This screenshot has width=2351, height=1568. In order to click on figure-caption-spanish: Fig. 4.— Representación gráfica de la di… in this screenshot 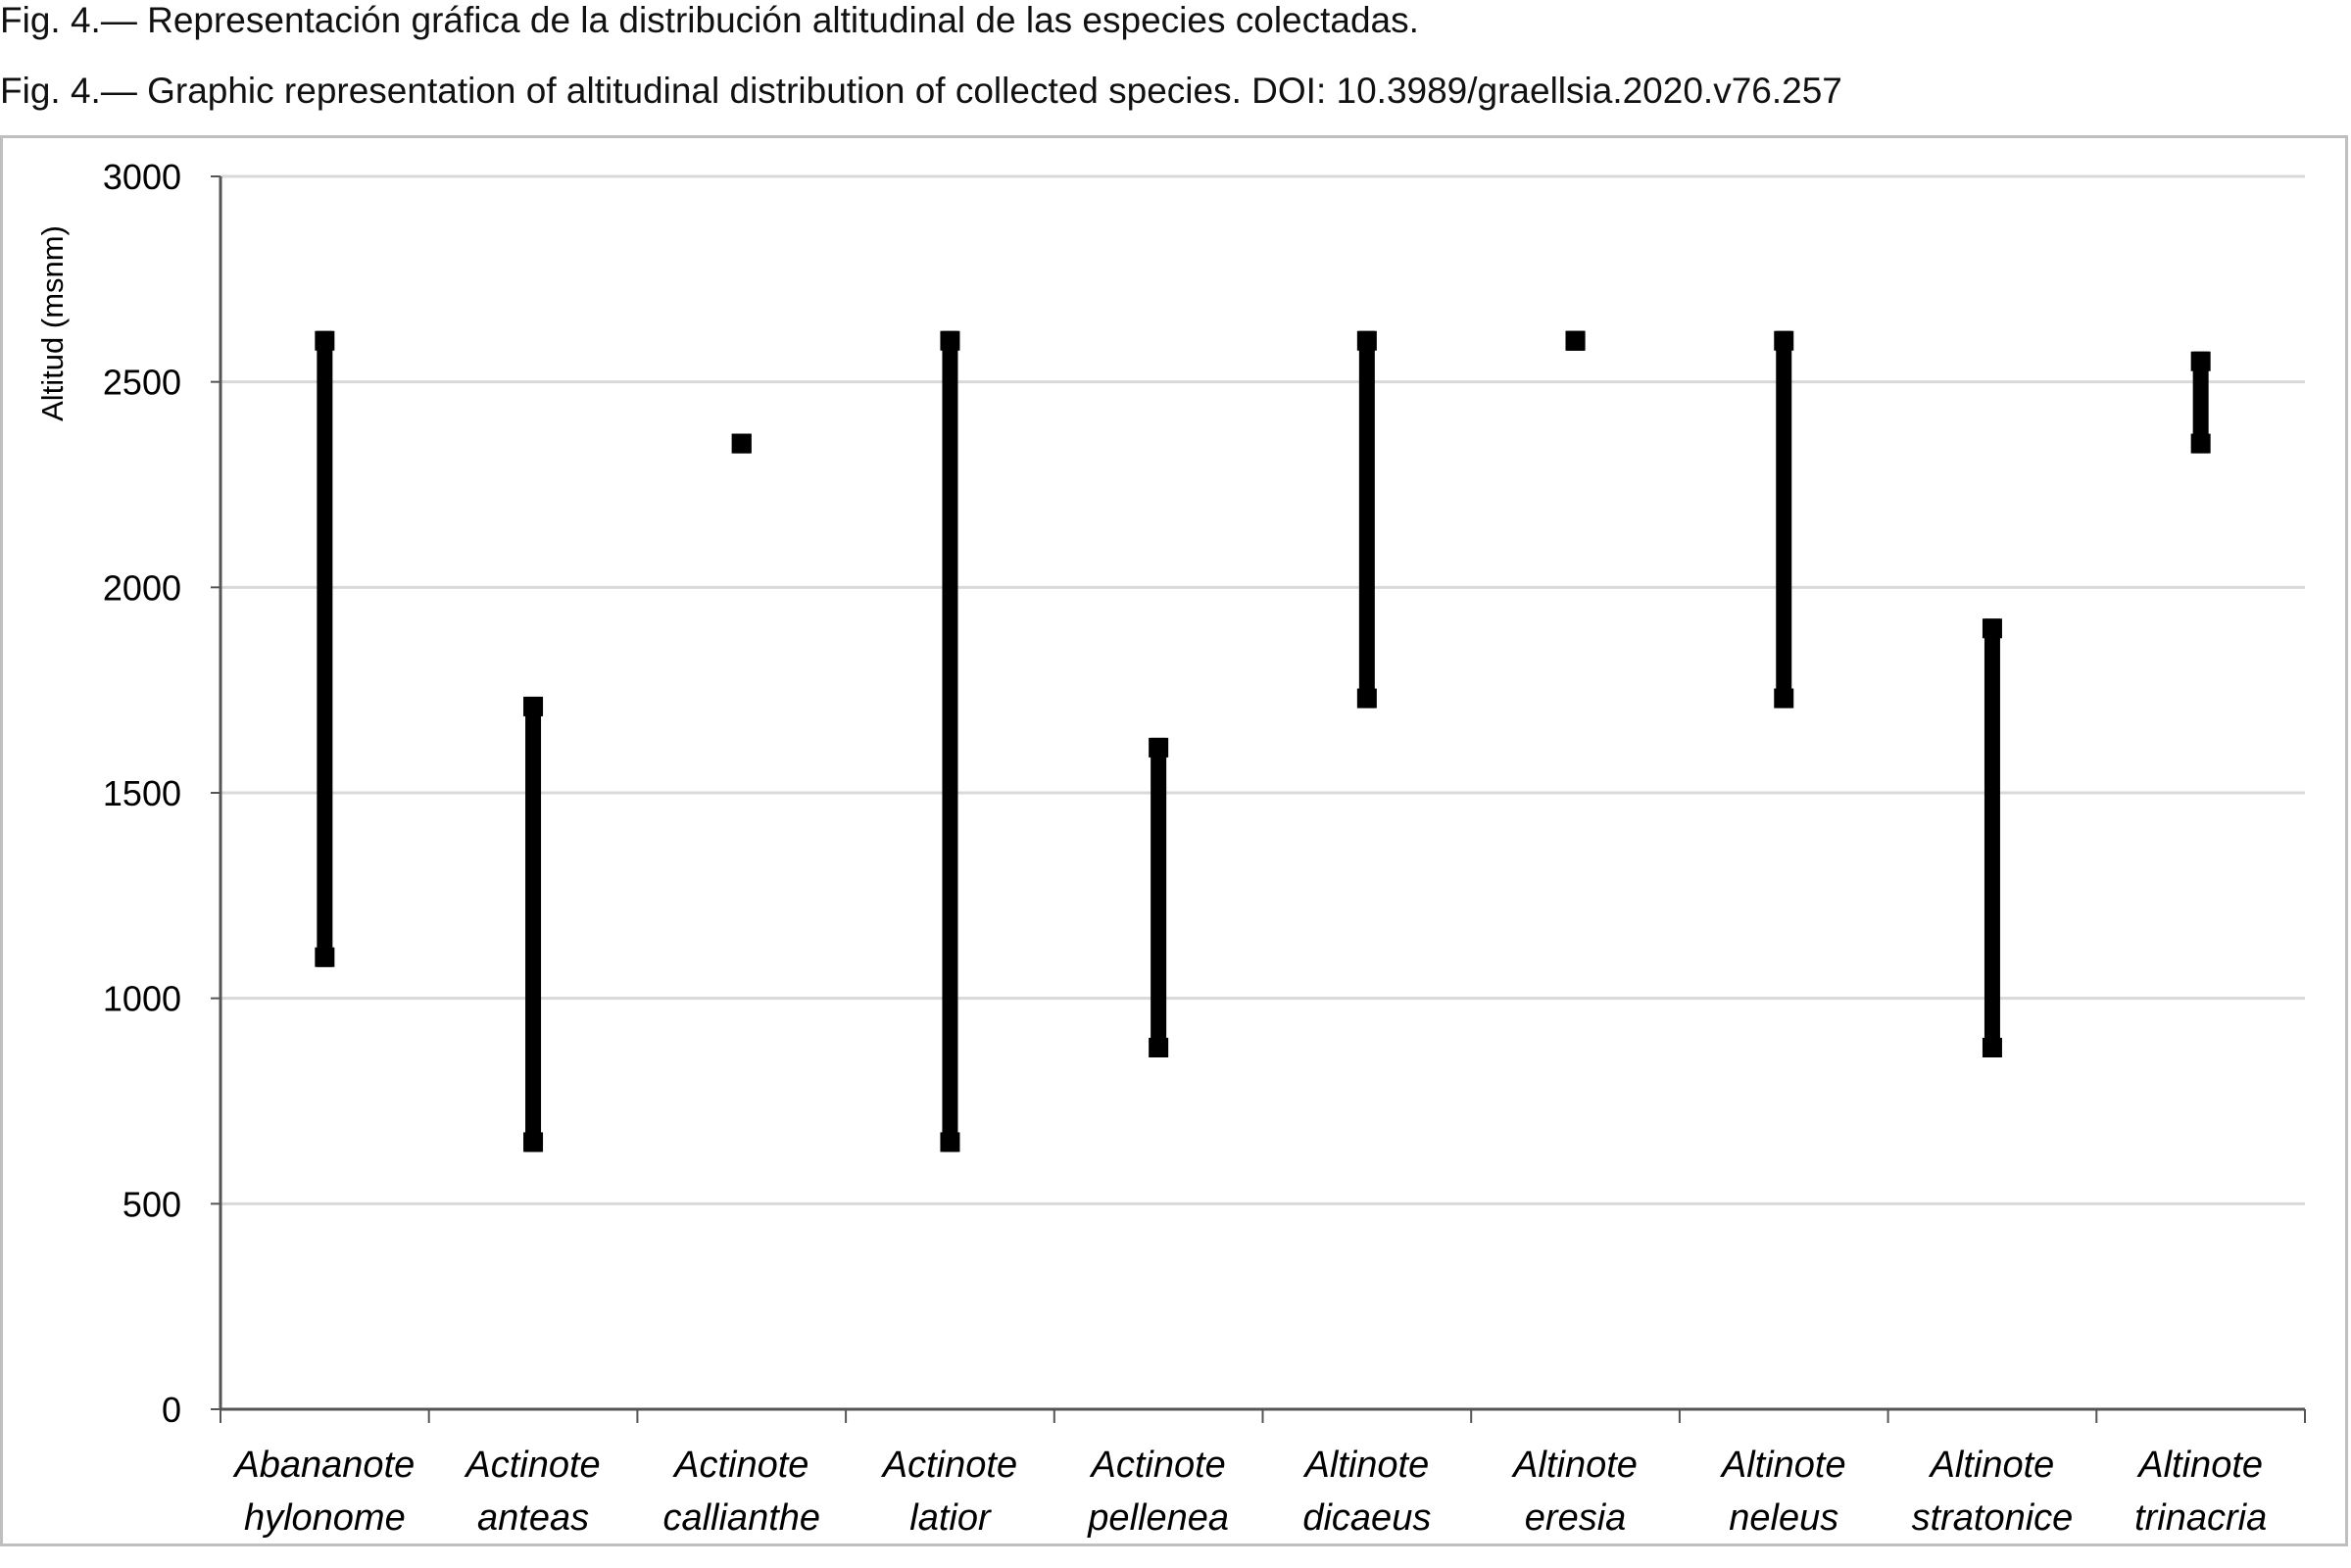, I will do `click(710, 20)`.